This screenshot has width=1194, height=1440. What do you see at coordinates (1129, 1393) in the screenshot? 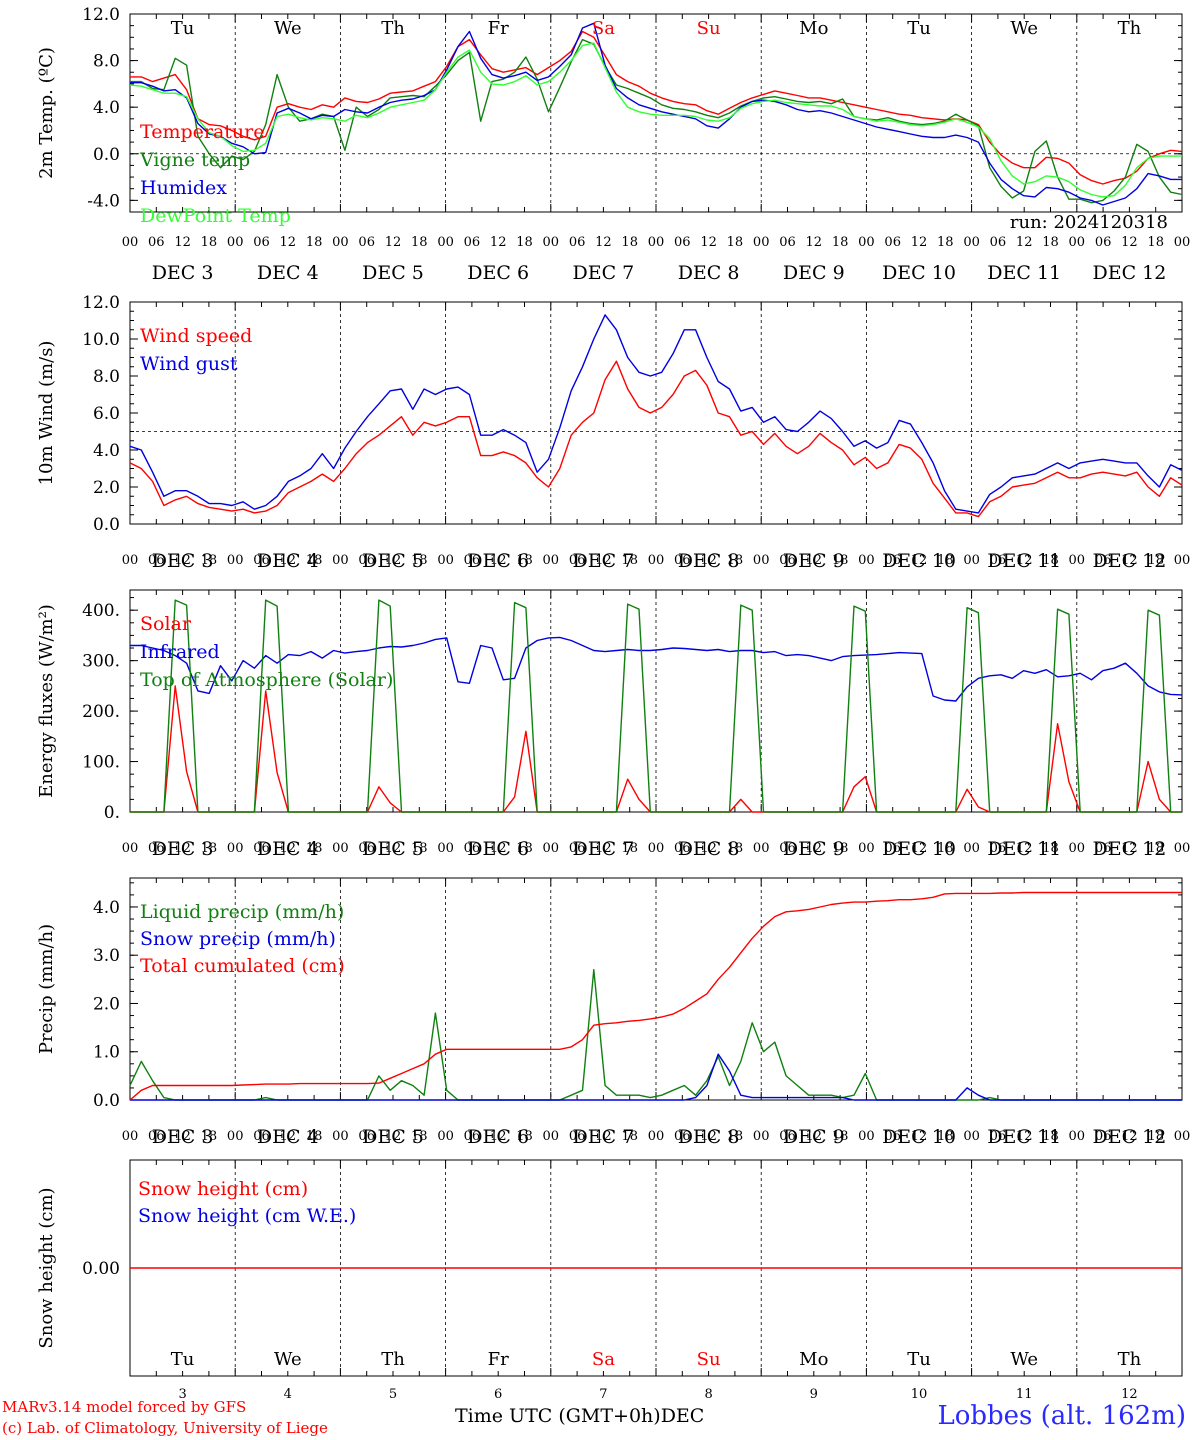
I see `day-number-label: 12` at bounding box center [1129, 1393].